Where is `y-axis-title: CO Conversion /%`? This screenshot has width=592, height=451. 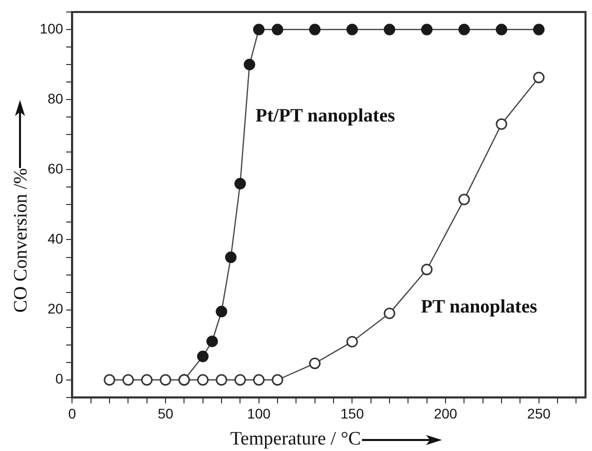 y-axis-title: CO Conversion /% is located at coordinates (21, 204).